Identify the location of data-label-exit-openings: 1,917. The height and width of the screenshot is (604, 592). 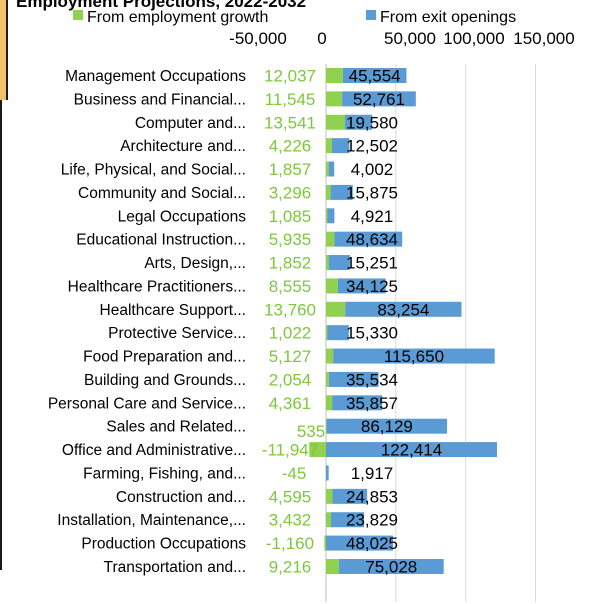
(372, 473).